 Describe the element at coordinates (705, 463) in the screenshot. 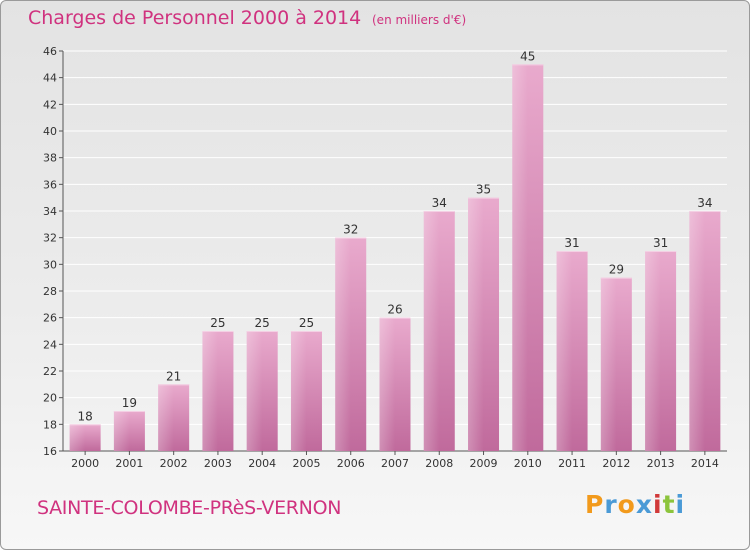

I see `x-tick-label: 2014` at that location.